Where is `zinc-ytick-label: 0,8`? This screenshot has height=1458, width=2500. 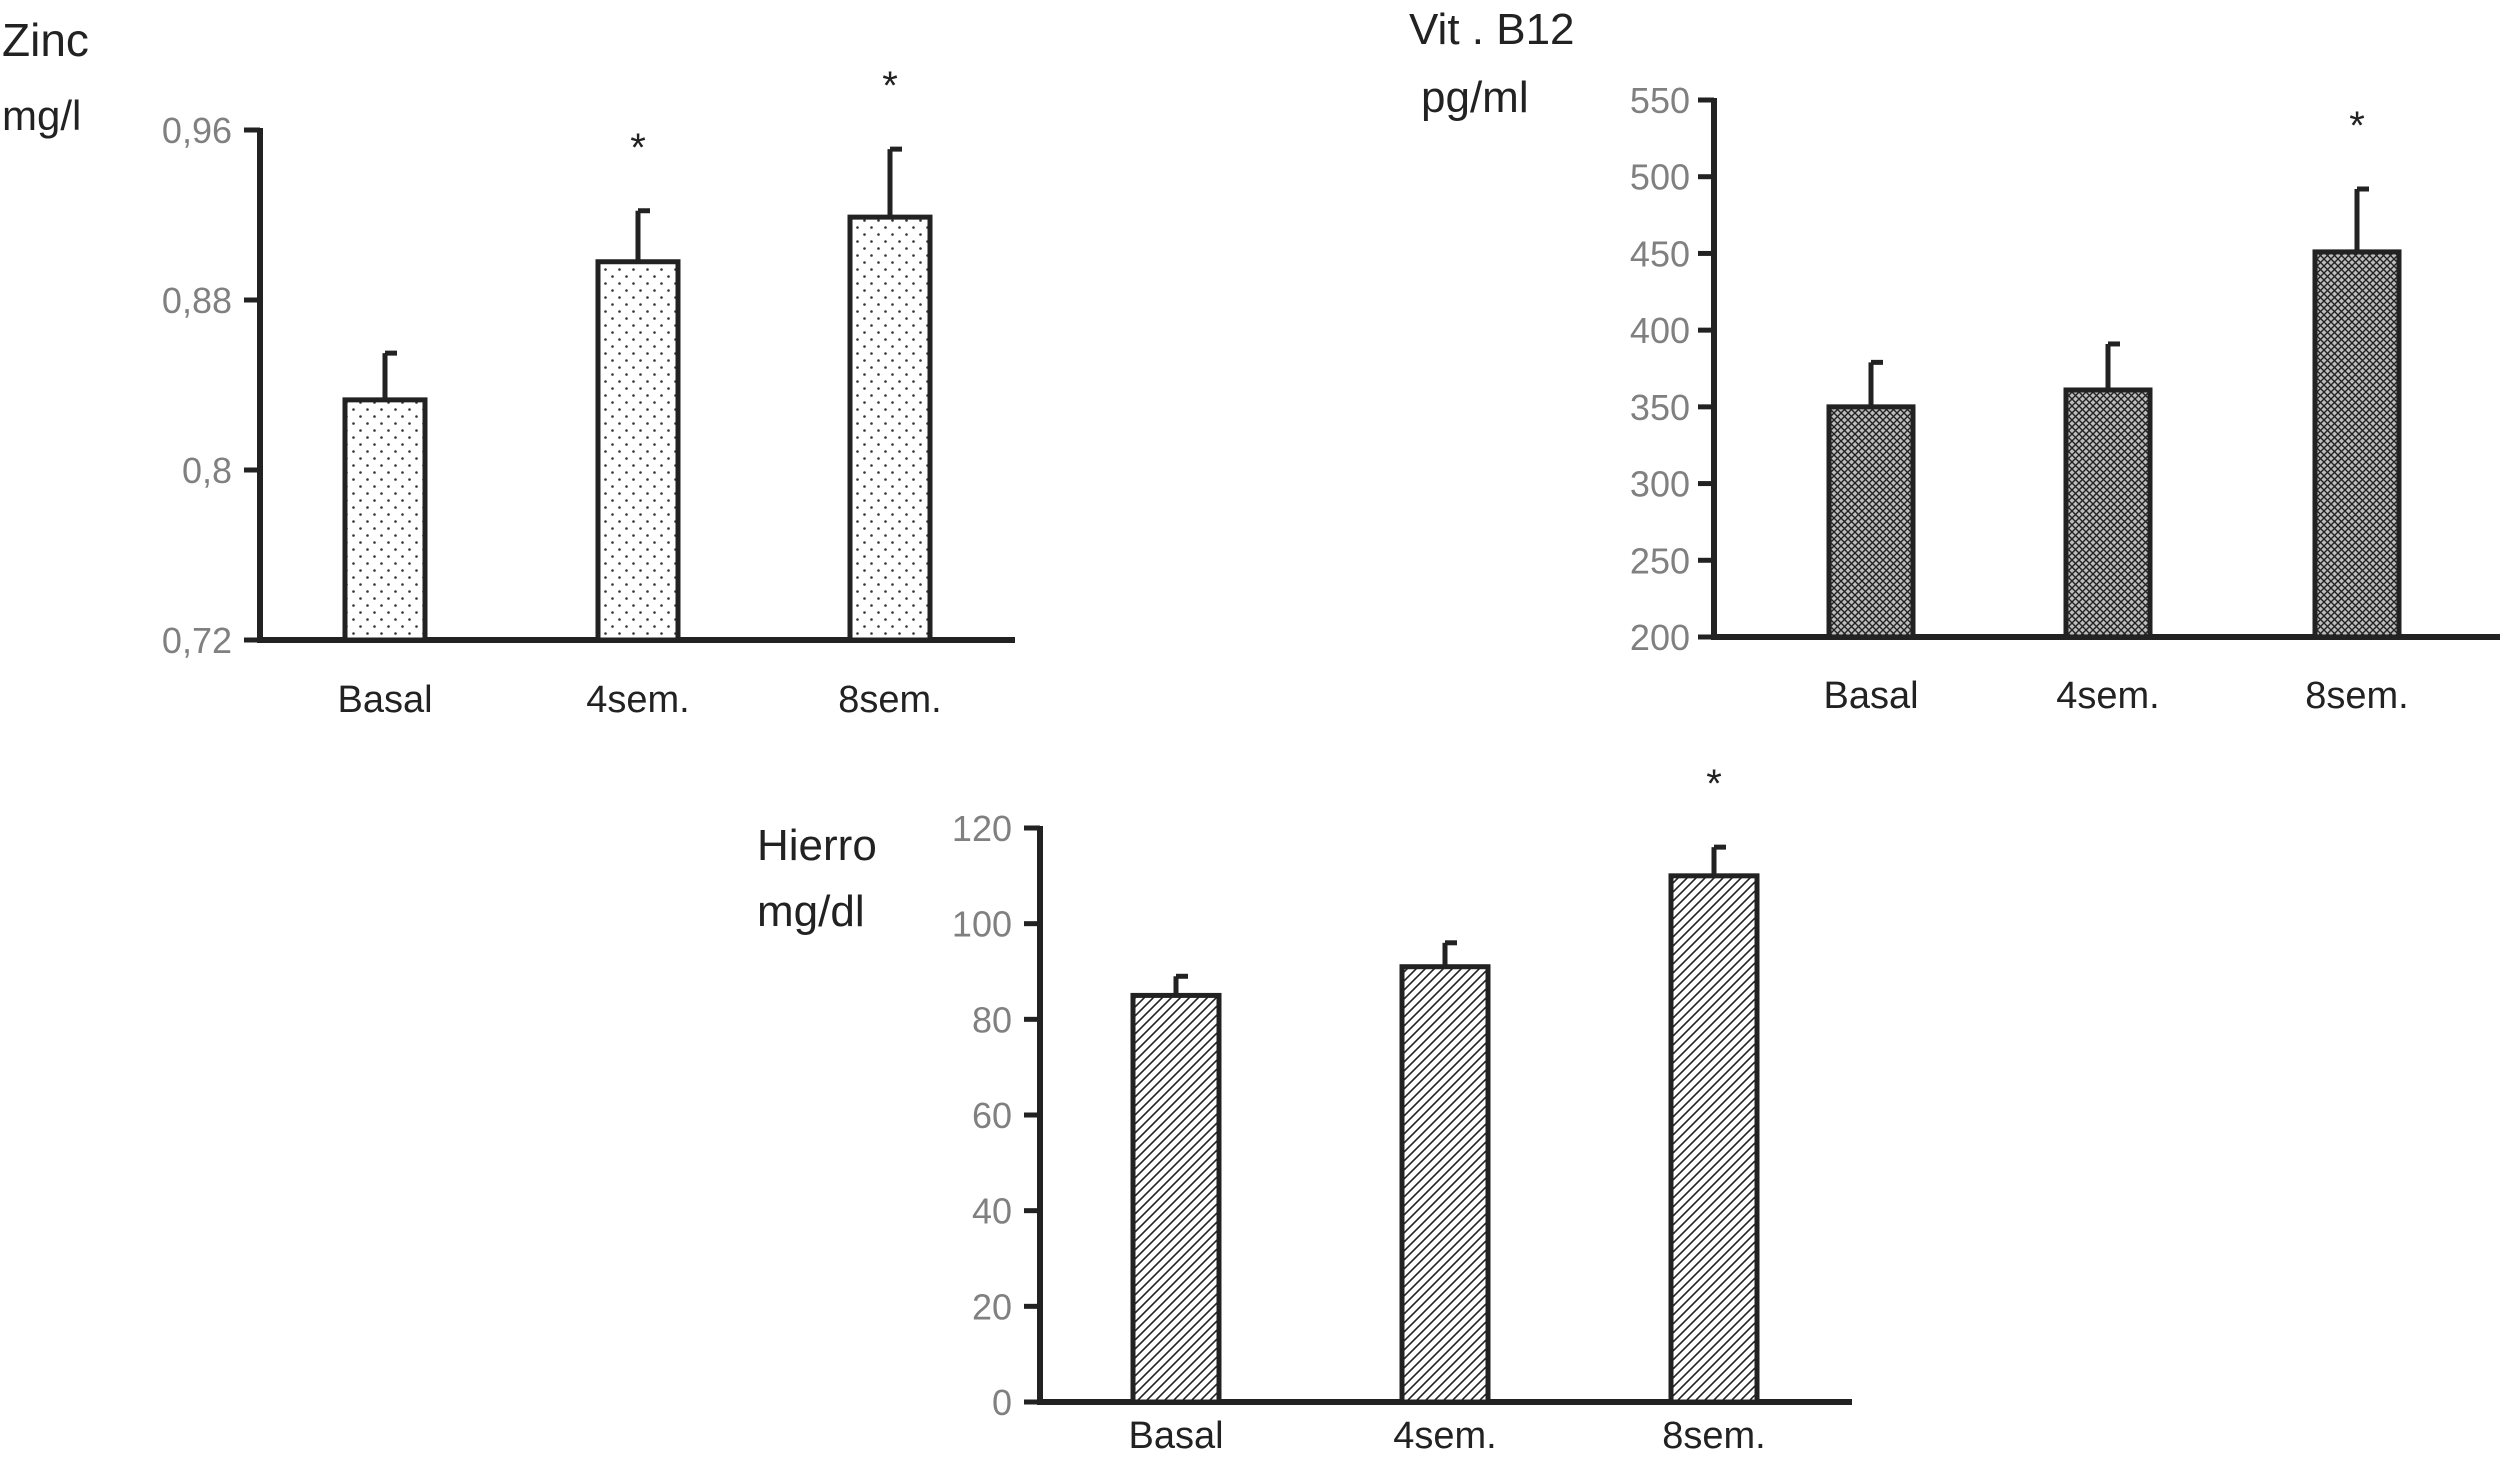 zinc-ytick-label: 0,8 is located at coordinates (207, 470).